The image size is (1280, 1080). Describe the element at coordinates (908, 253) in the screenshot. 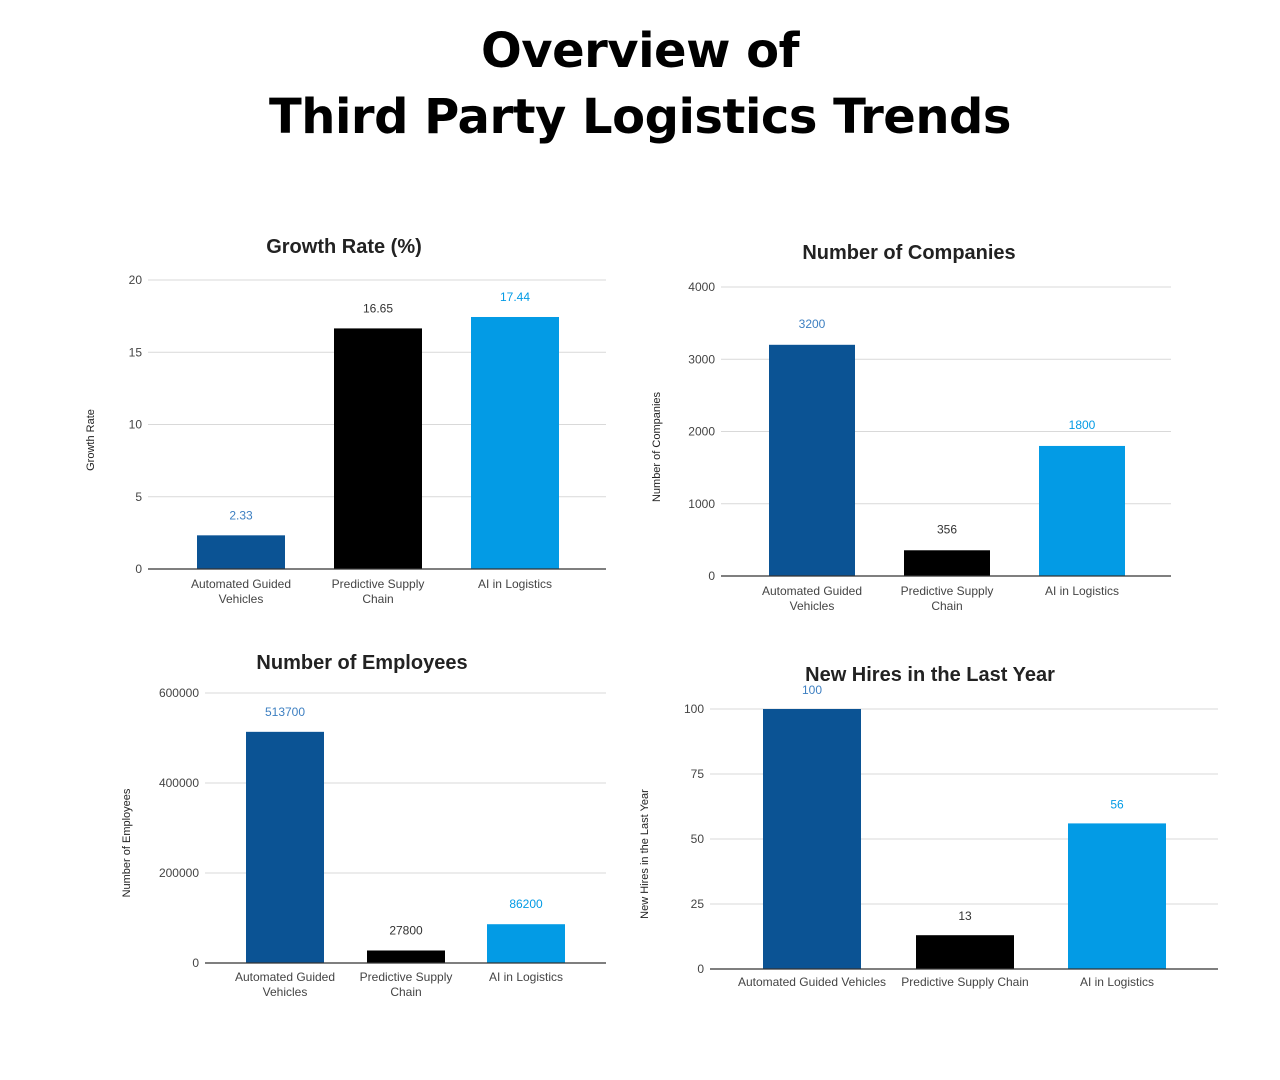

I see `number-of-companies-title: Number of Companies` at that location.